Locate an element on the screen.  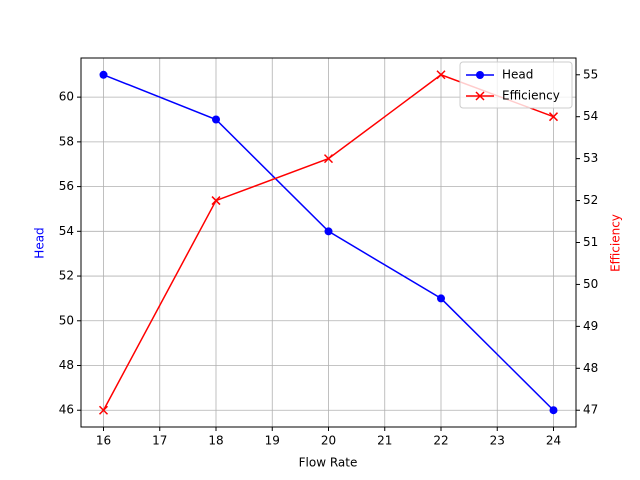
y-tick-label: 50 is located at coordinates (66, 320).